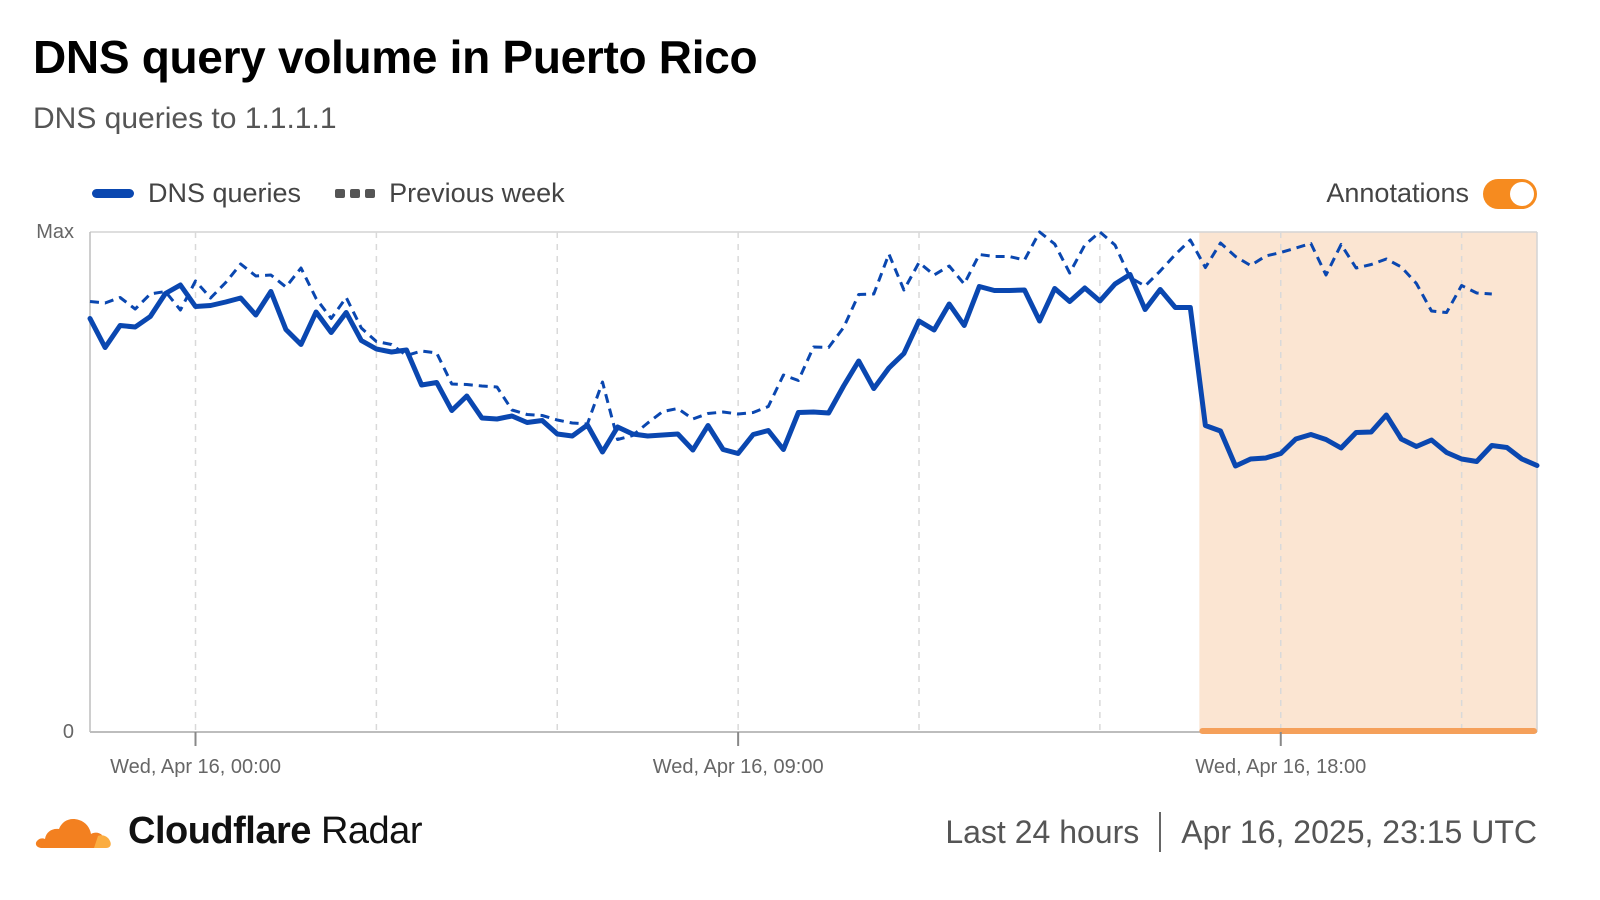 The image size is (1600, 900). What do you see at coordinates (1280, 767) in the screenshot?
I see `x-tick-label: Wed, Apr 16, 18:00` at bounding box center [1280, 767].